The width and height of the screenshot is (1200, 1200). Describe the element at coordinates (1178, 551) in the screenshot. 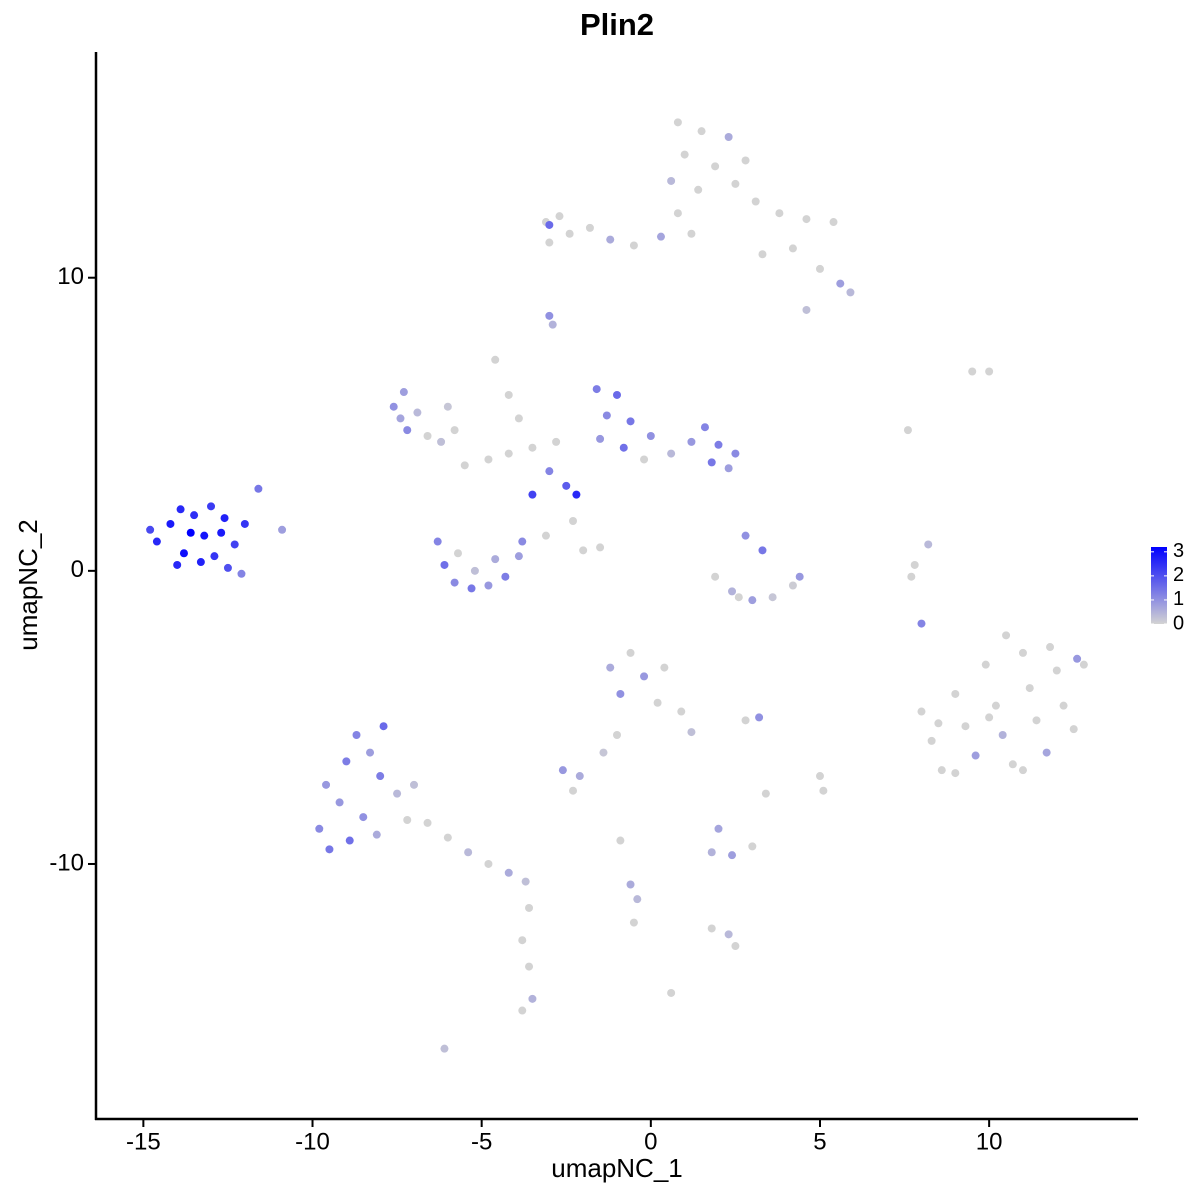

I see `colorbar-label: 3` at that location.